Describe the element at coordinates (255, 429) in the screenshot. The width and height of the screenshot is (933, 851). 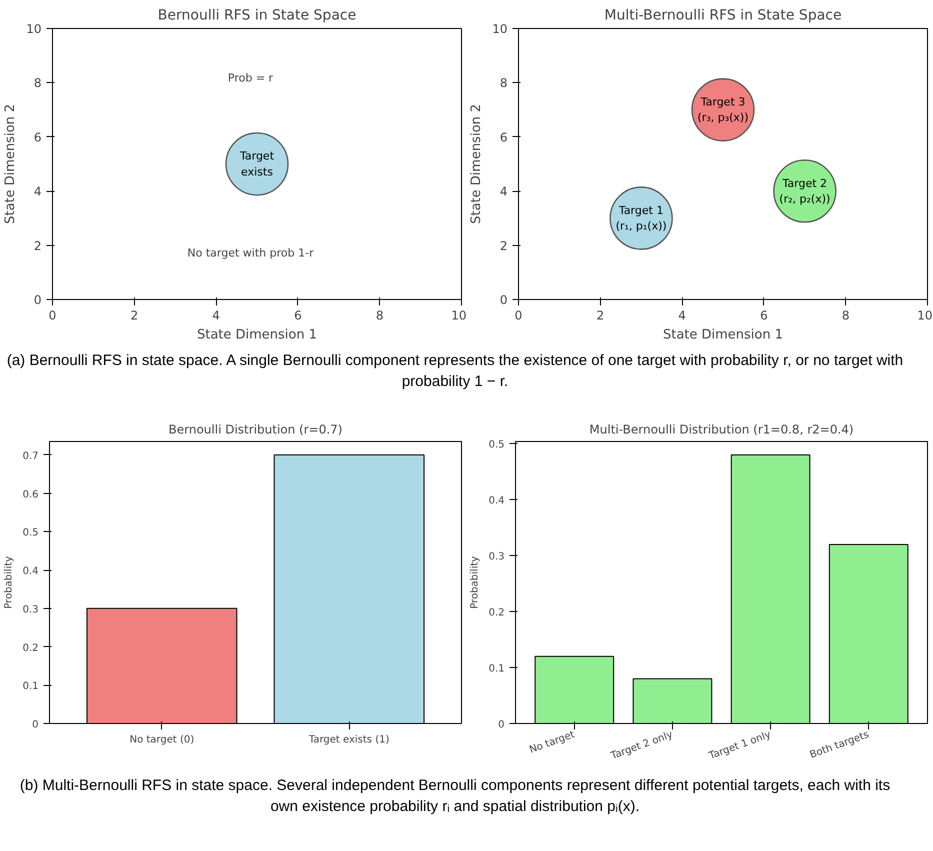
I see `chart-title: Bernoulli Distribution (r=0.7)` at that location.